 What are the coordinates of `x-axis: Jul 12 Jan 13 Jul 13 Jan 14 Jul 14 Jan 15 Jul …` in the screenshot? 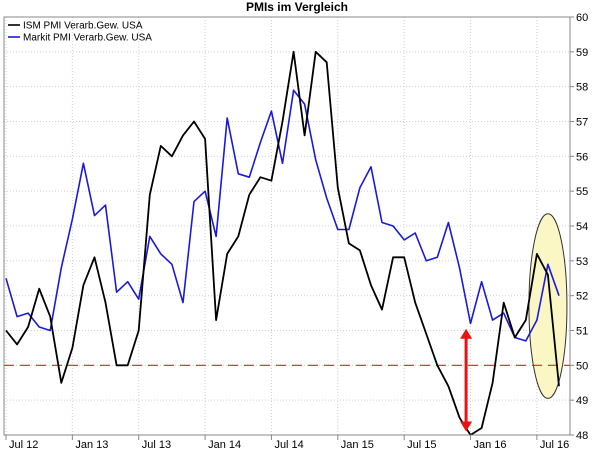 It's located at (287, 442).